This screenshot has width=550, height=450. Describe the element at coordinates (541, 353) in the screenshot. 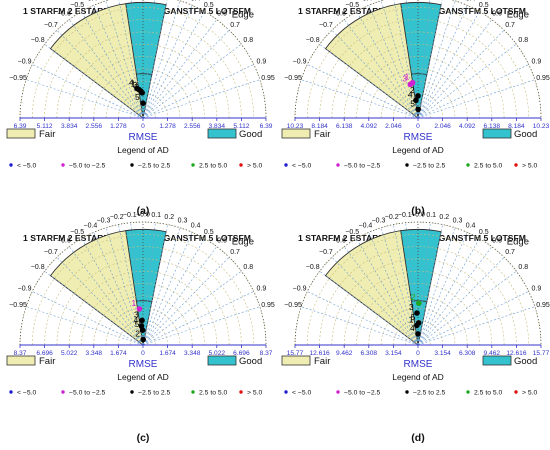

I see `rmse-tick-label: 15.77` at that location.